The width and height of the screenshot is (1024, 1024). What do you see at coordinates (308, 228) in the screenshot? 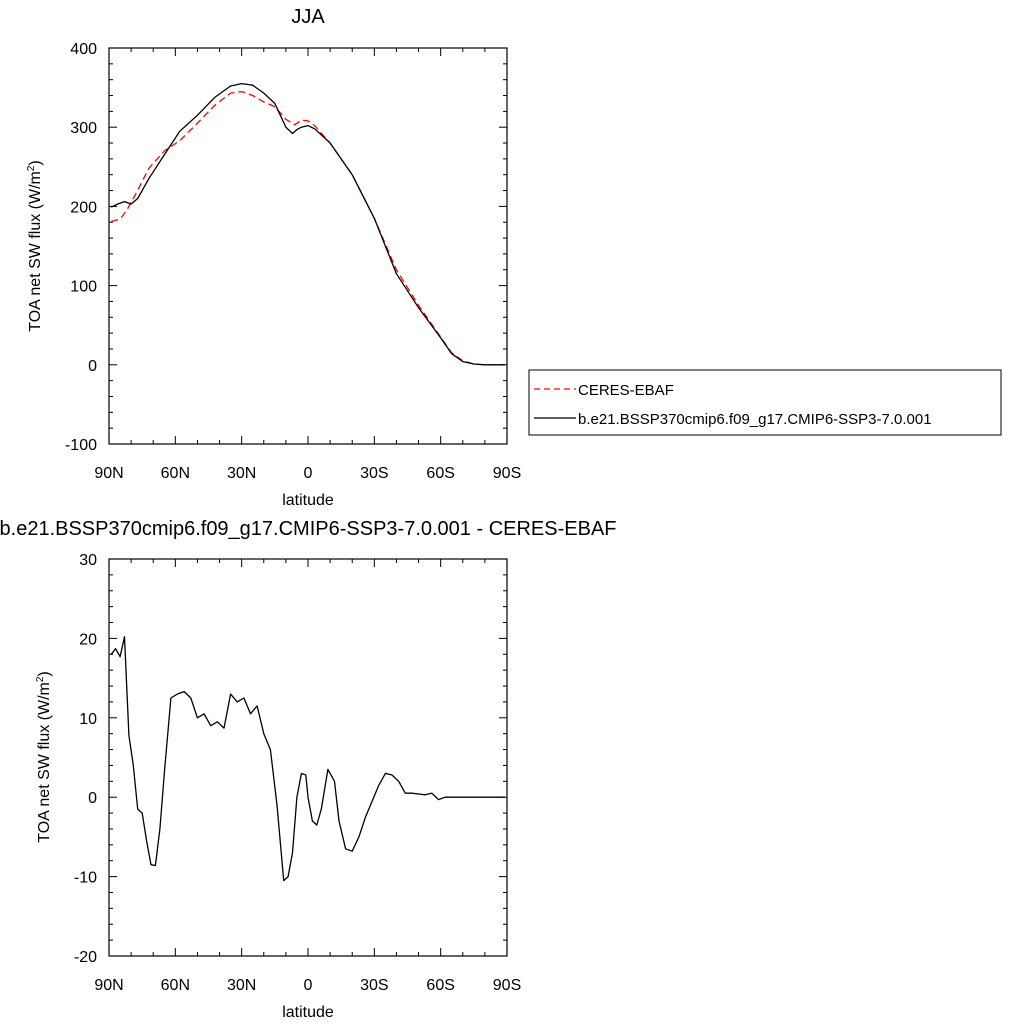
I see `series-line-ceres-ebaf` at bounding box center [308, 228].